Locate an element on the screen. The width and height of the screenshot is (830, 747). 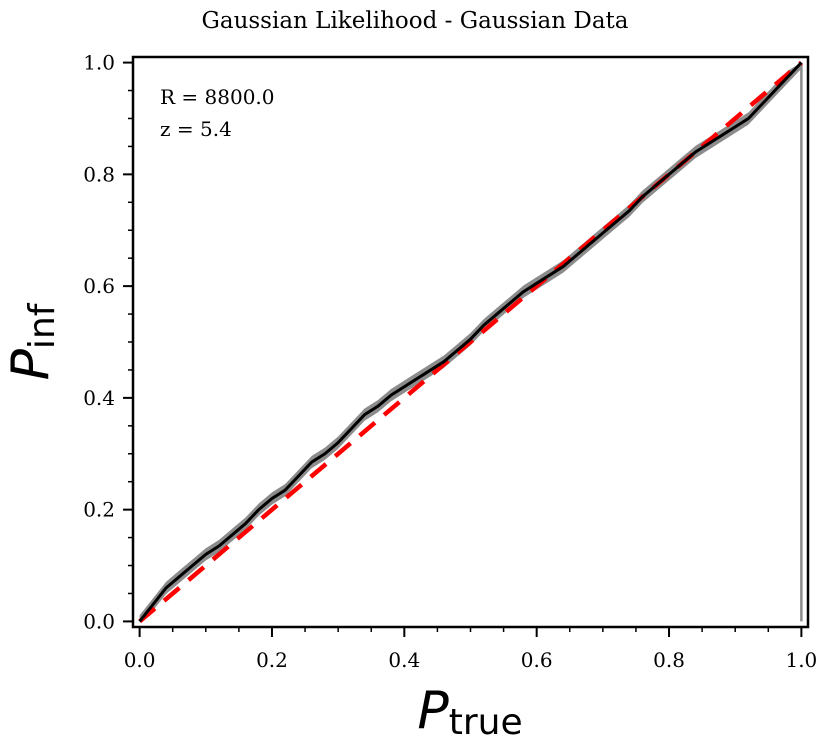
x-tick-label: 1.0 is located at coordinates (801, 660).